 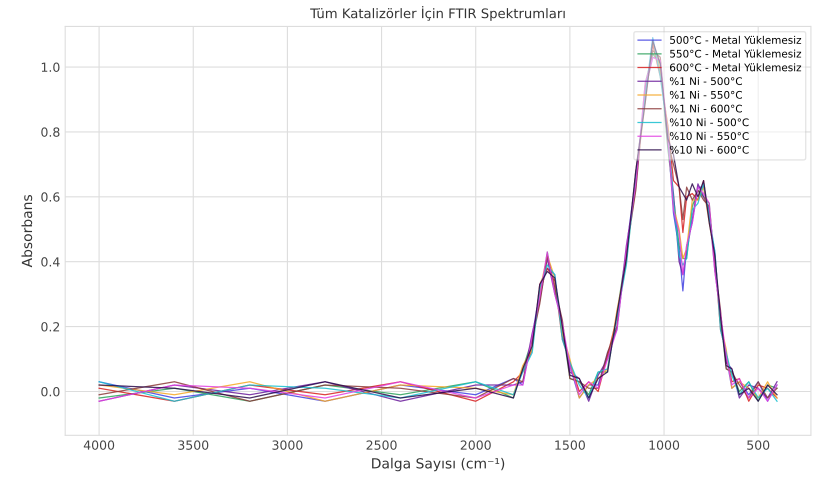 What do you see at coordinates (758, 445) in the screenshot?
I see `x-tick-label: 500` at bounding box center [758, 445].